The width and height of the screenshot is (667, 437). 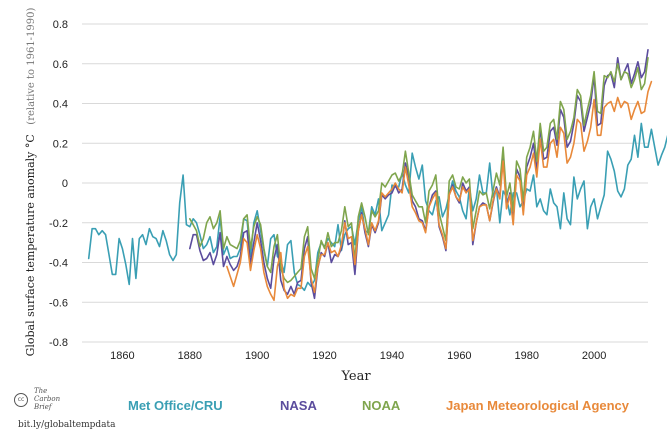 What do you see at coordinates (58, 303) in the screenshot?
I see `y-tick-label: -0.6` at bounding box center [58, 303].